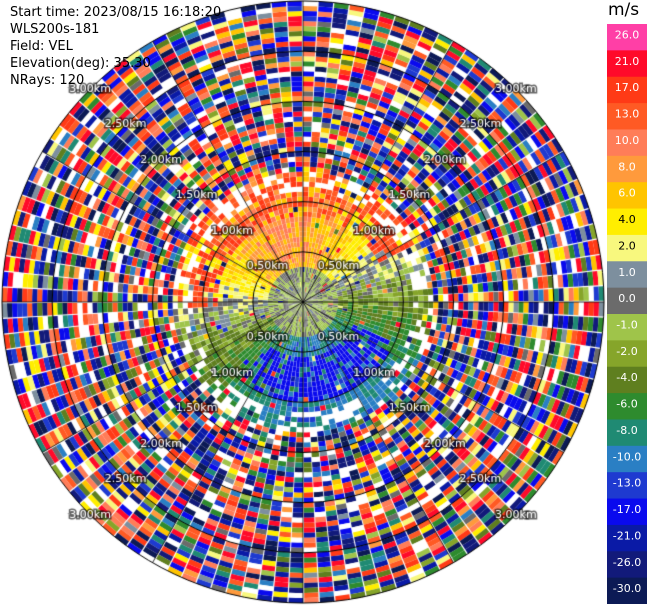 The height and width of the screenshot is (607, 647). What do you see at coordinates (627, 166) in the screenshot?
I see `colorbar-tick-label: 8.0` at bounding box center [627, 166].